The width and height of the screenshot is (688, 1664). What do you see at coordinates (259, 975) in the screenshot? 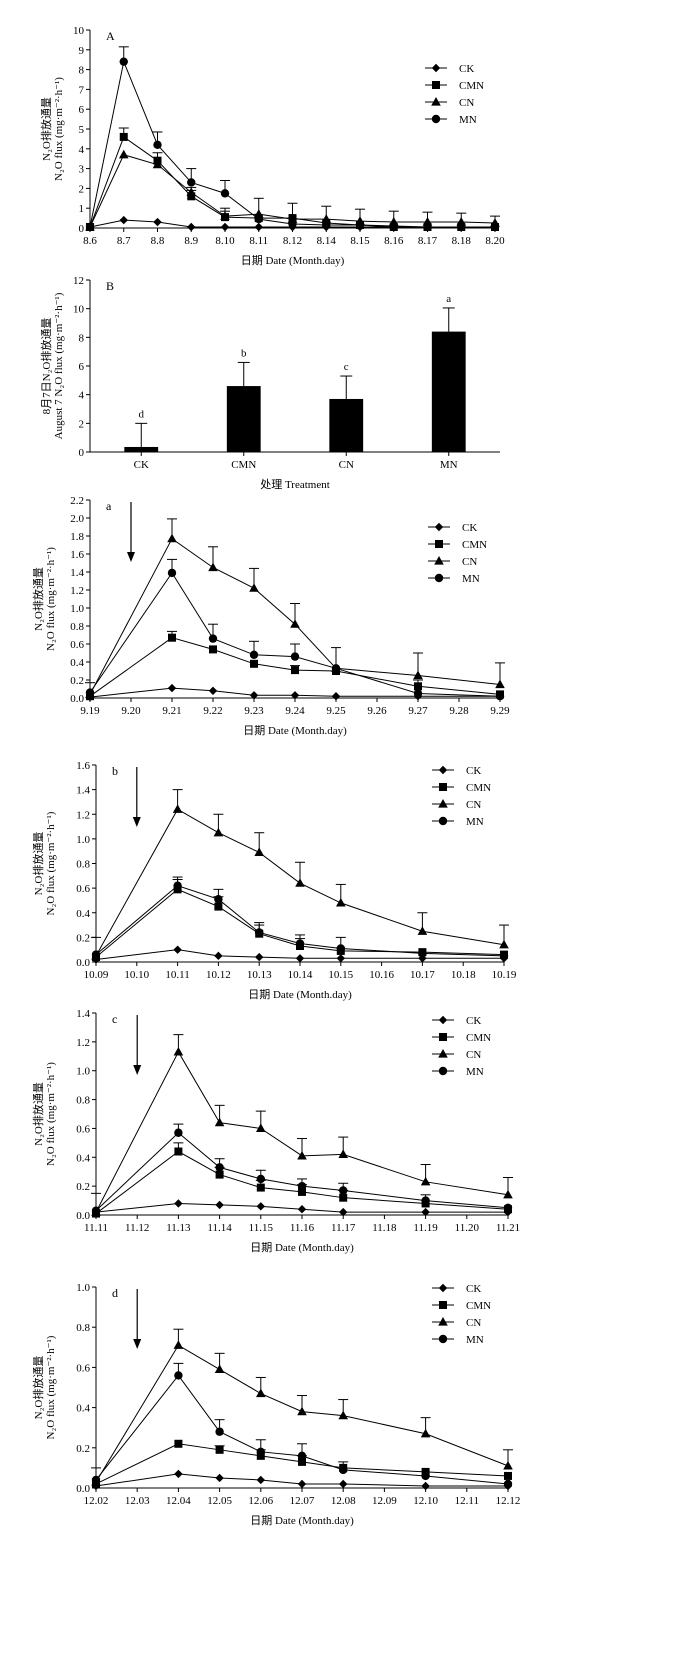
I see `x-tick-label: 10.13` at bounding box center [259, 975].